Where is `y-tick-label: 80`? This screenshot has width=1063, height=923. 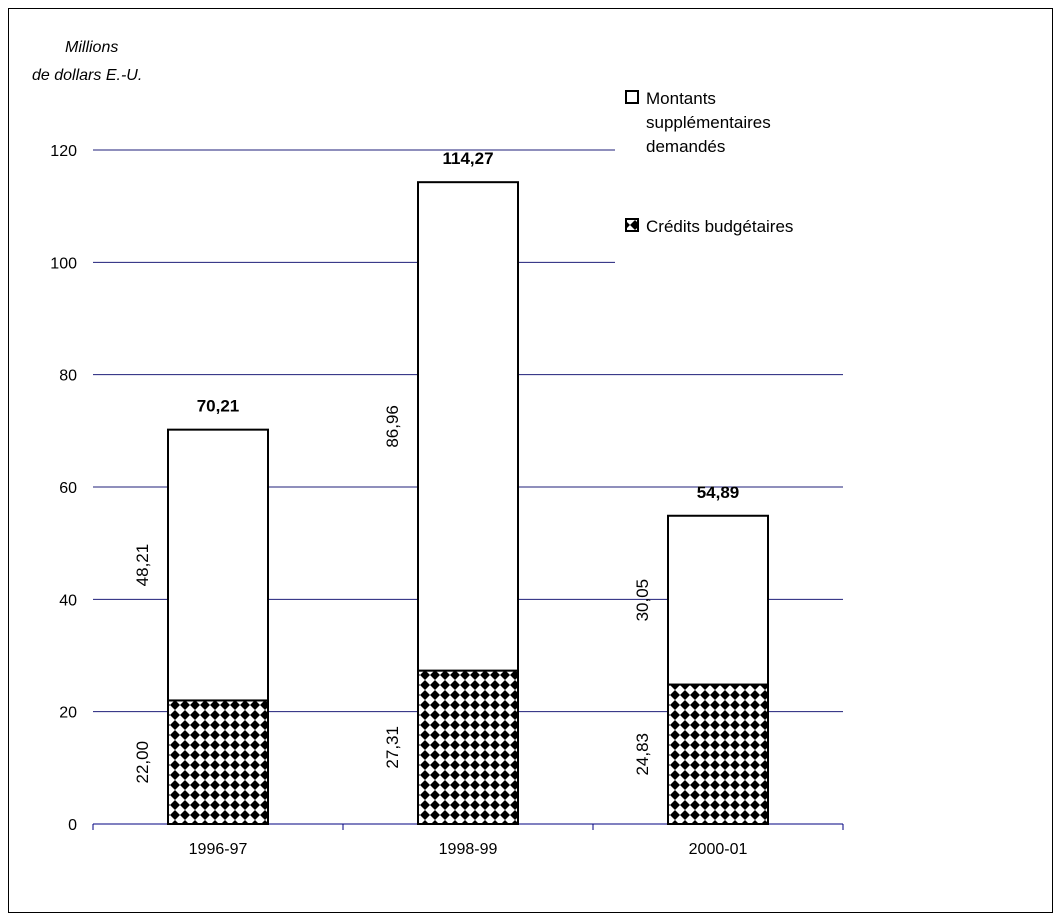
y-tick-label: 80 is located at coordinates (68, 376).